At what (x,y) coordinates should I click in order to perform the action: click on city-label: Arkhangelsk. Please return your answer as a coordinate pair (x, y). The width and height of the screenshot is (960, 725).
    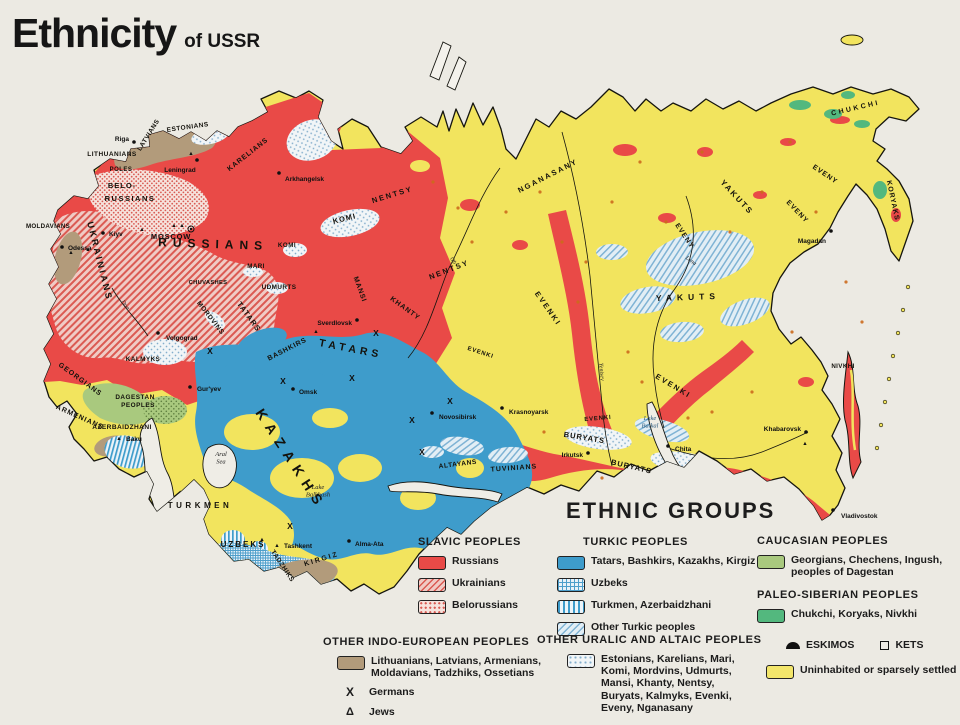
    Looking at the image, I should click on (304, 179).